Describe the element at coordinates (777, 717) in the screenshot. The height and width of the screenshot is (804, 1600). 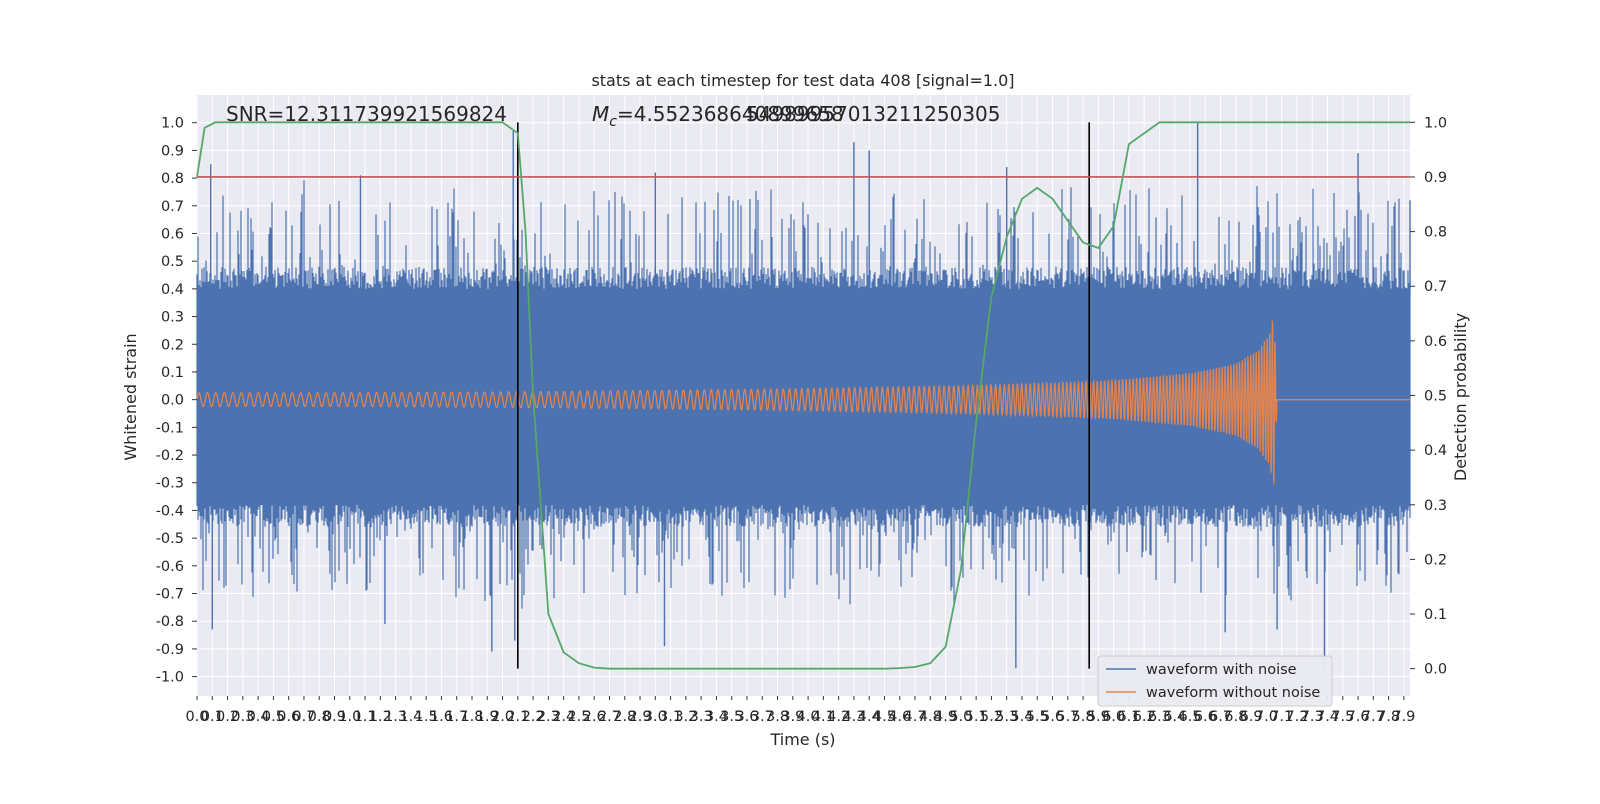
I see `x-tick-label: 3.8` at that location.